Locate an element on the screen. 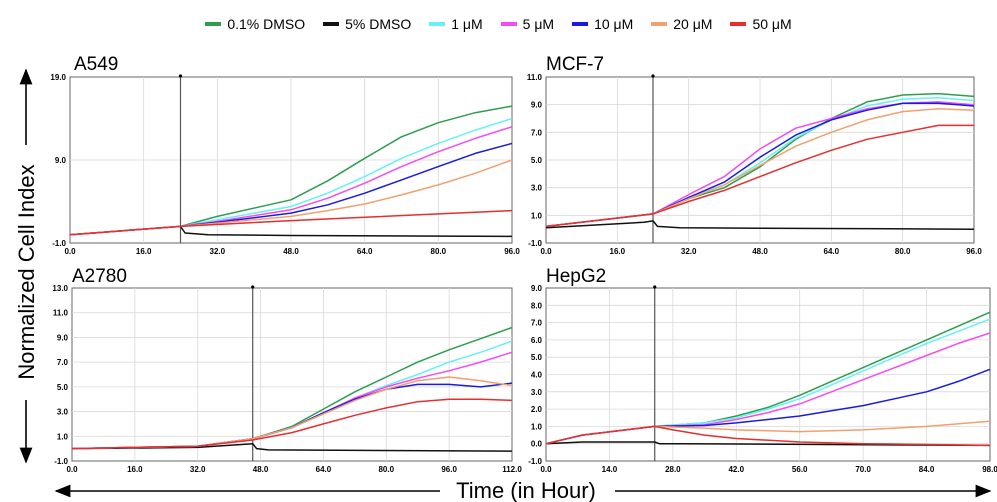  x-tick-label: 98.0 is located at coordinates (989, 469).